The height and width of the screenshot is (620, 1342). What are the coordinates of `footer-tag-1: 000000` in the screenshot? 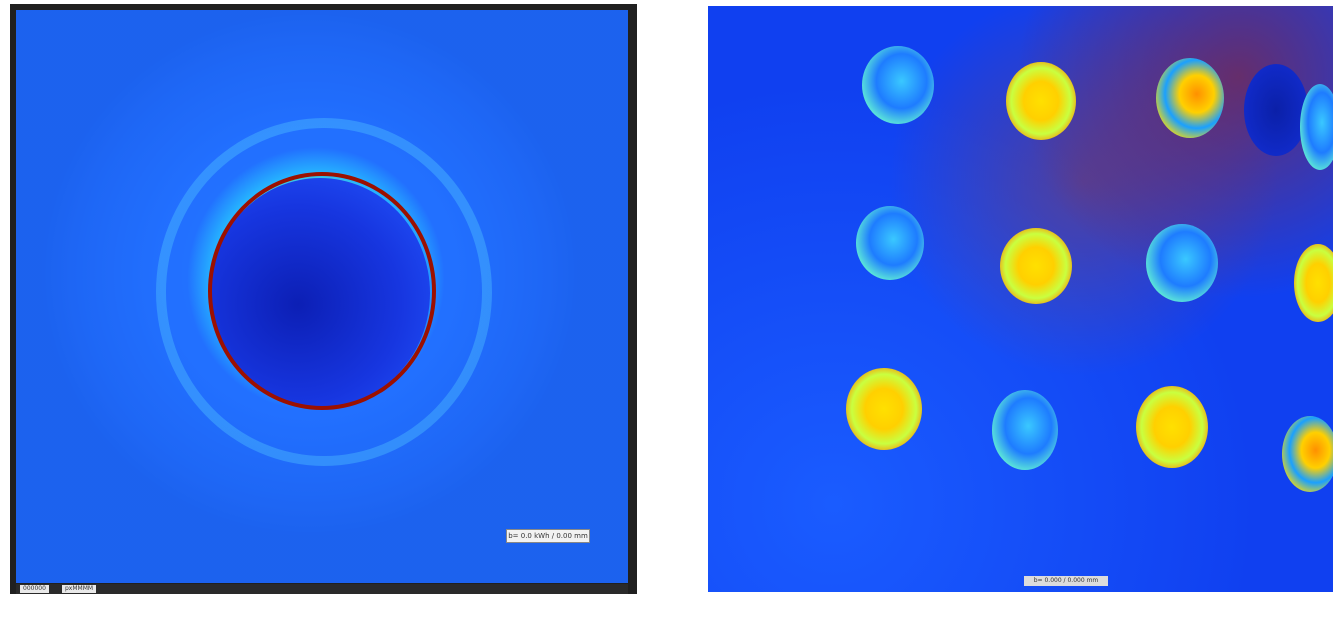 It's located at (34, 589).